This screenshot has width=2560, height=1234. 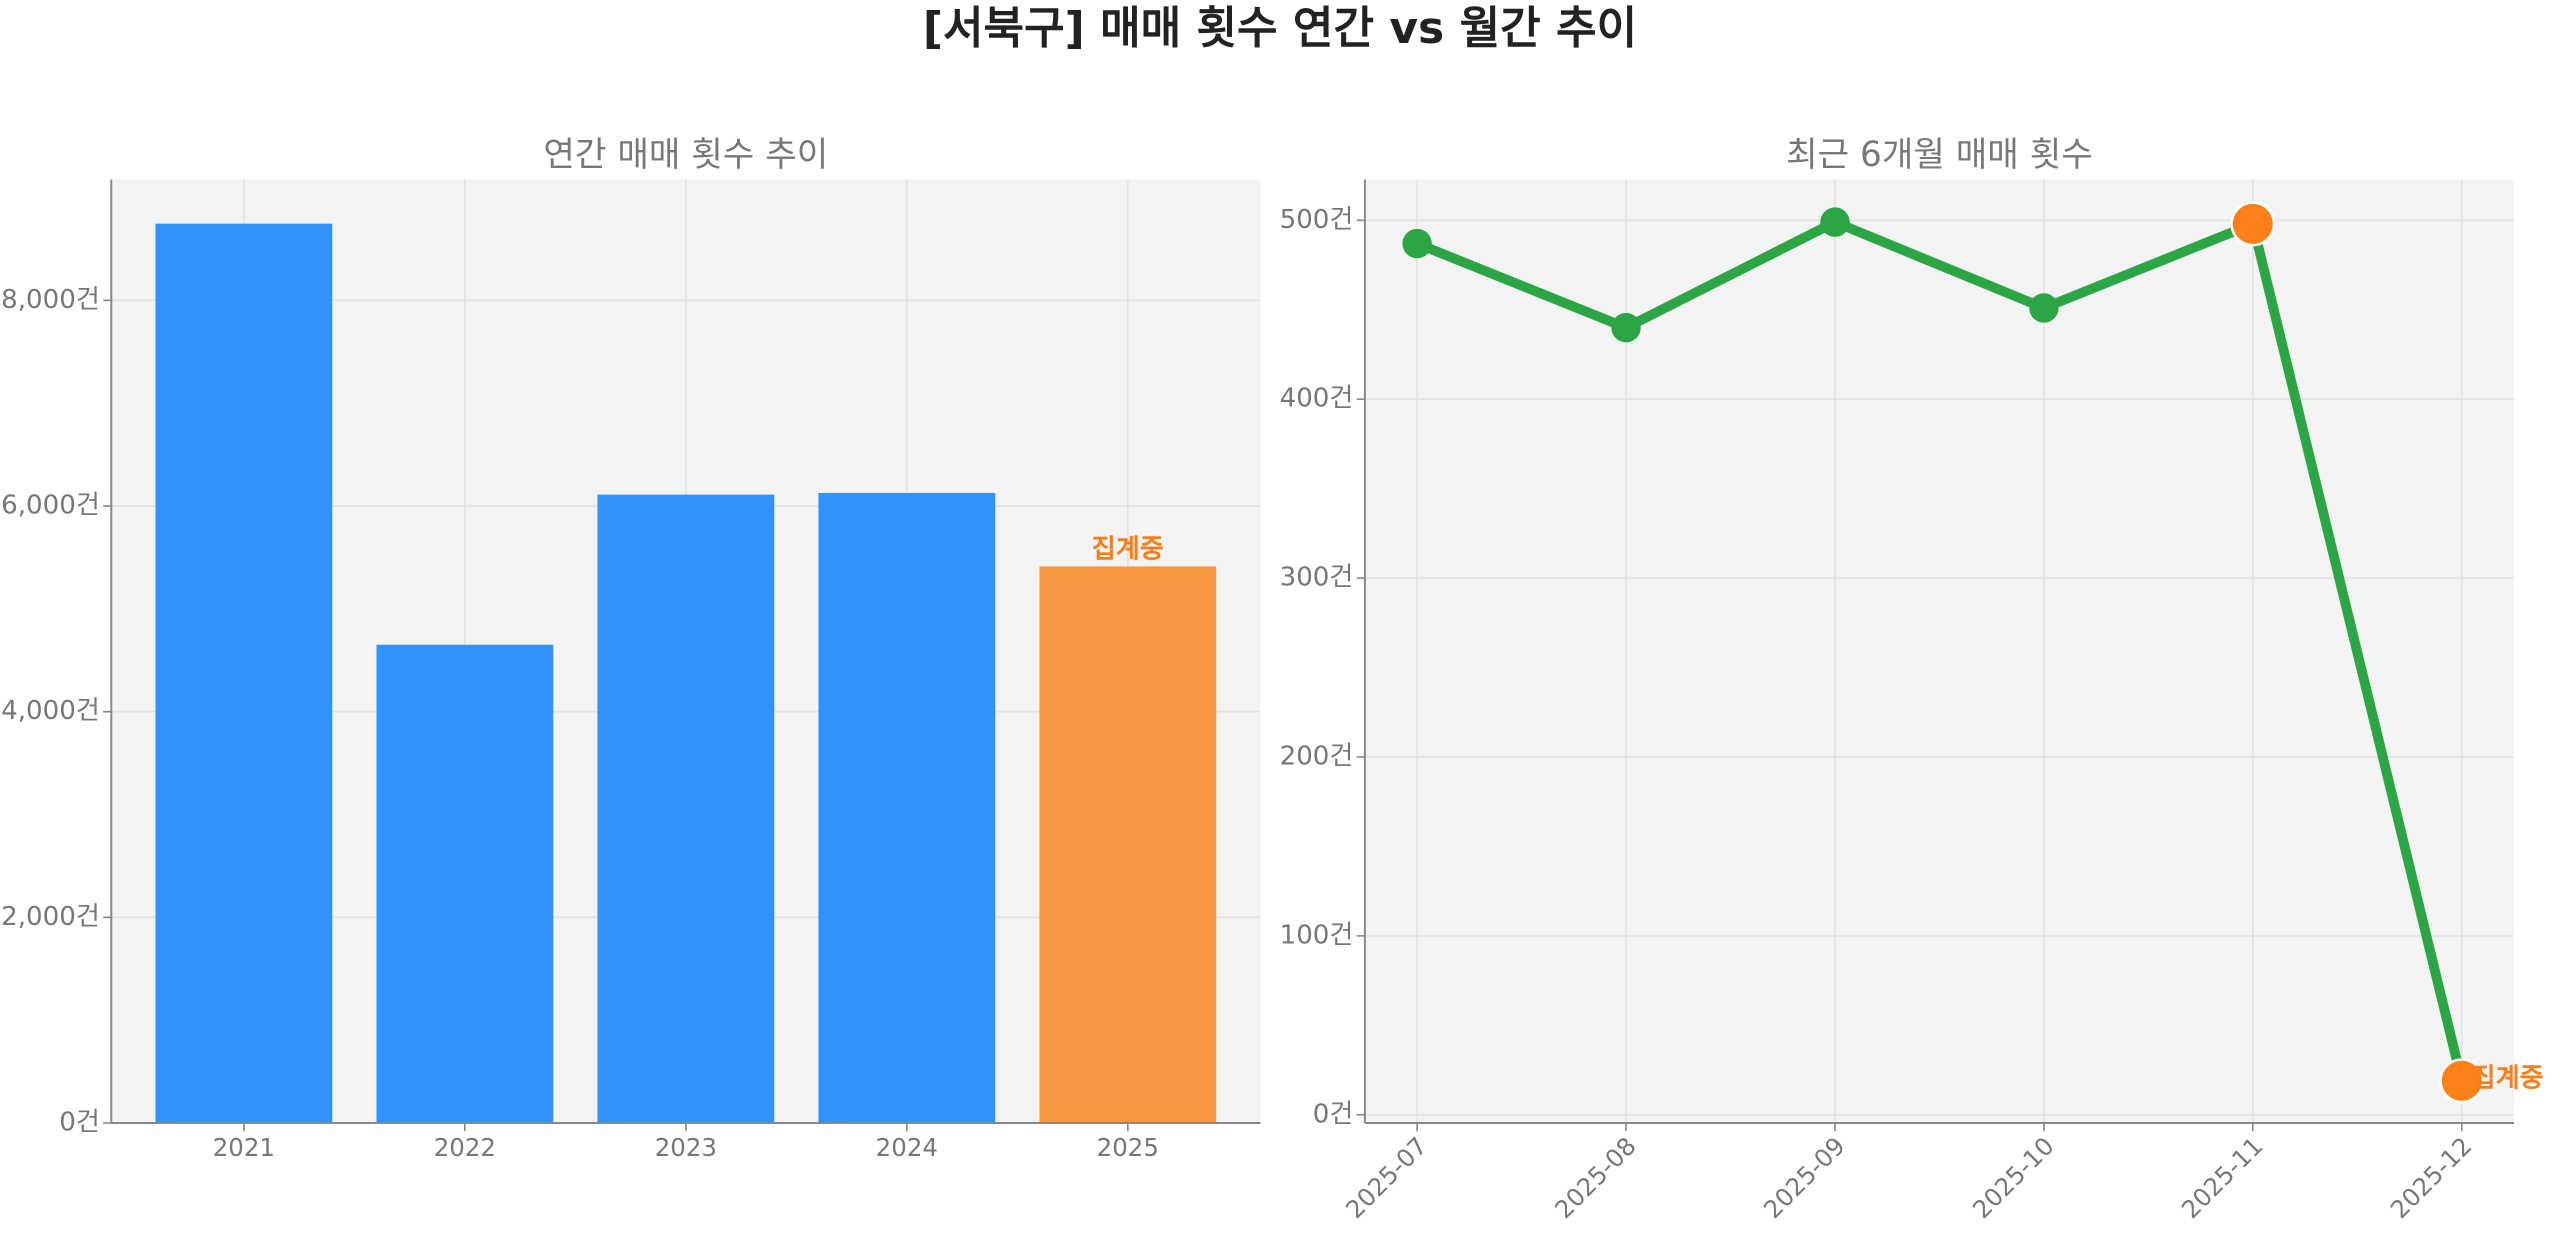 I want to click on y-tick-label: 8,000건, so click(x=50, y=300).